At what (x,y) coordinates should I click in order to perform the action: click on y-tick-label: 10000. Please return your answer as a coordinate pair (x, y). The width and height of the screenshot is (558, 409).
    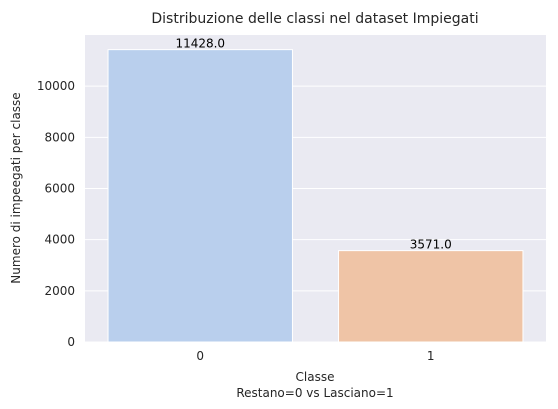
    Looking at the image, I should click on (56, 86).